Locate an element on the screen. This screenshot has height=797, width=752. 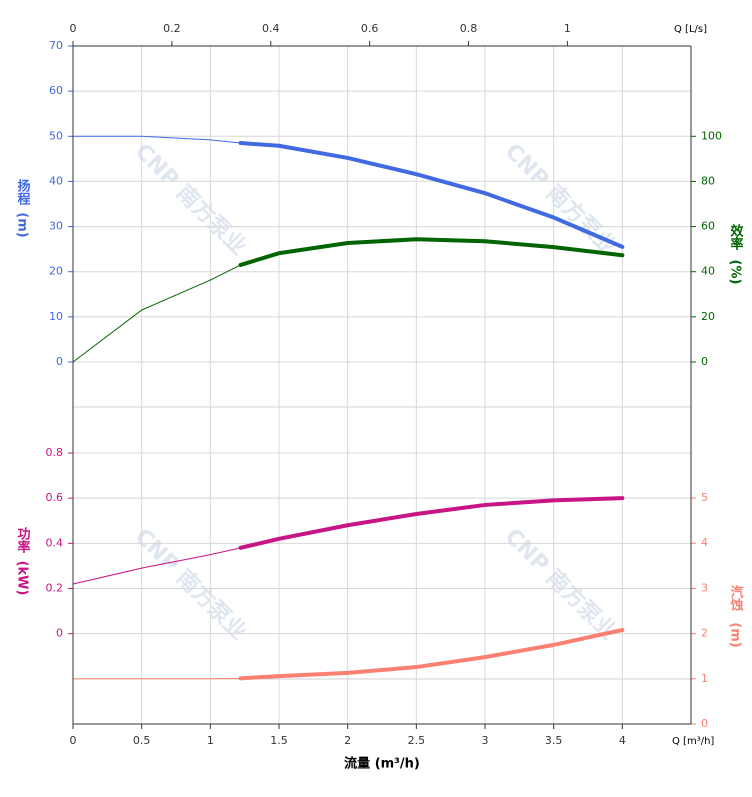
y-tick-label: 2 is located at coordinates (704, 633).